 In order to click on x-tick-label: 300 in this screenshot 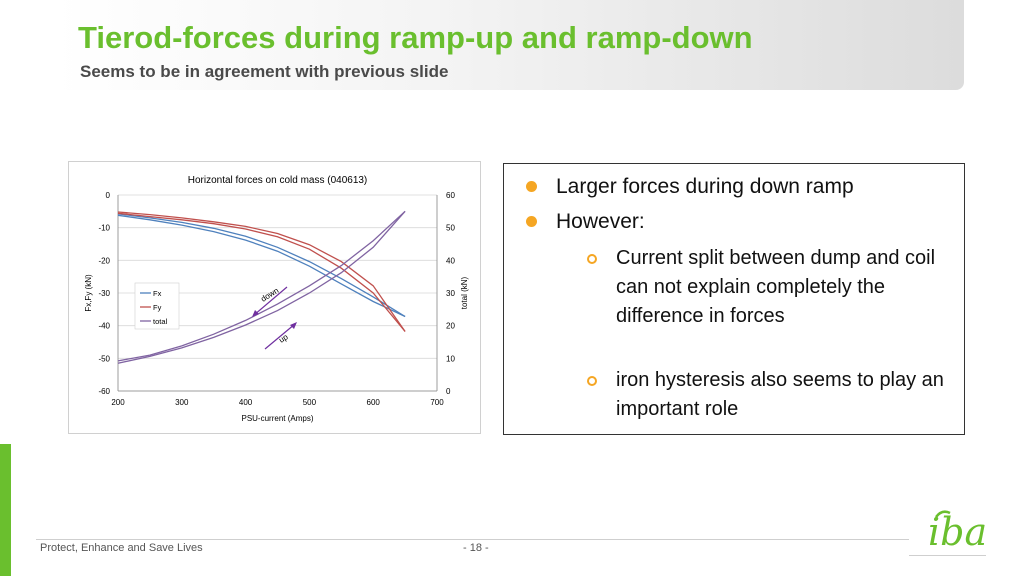, I will do `click(182, 402)`.